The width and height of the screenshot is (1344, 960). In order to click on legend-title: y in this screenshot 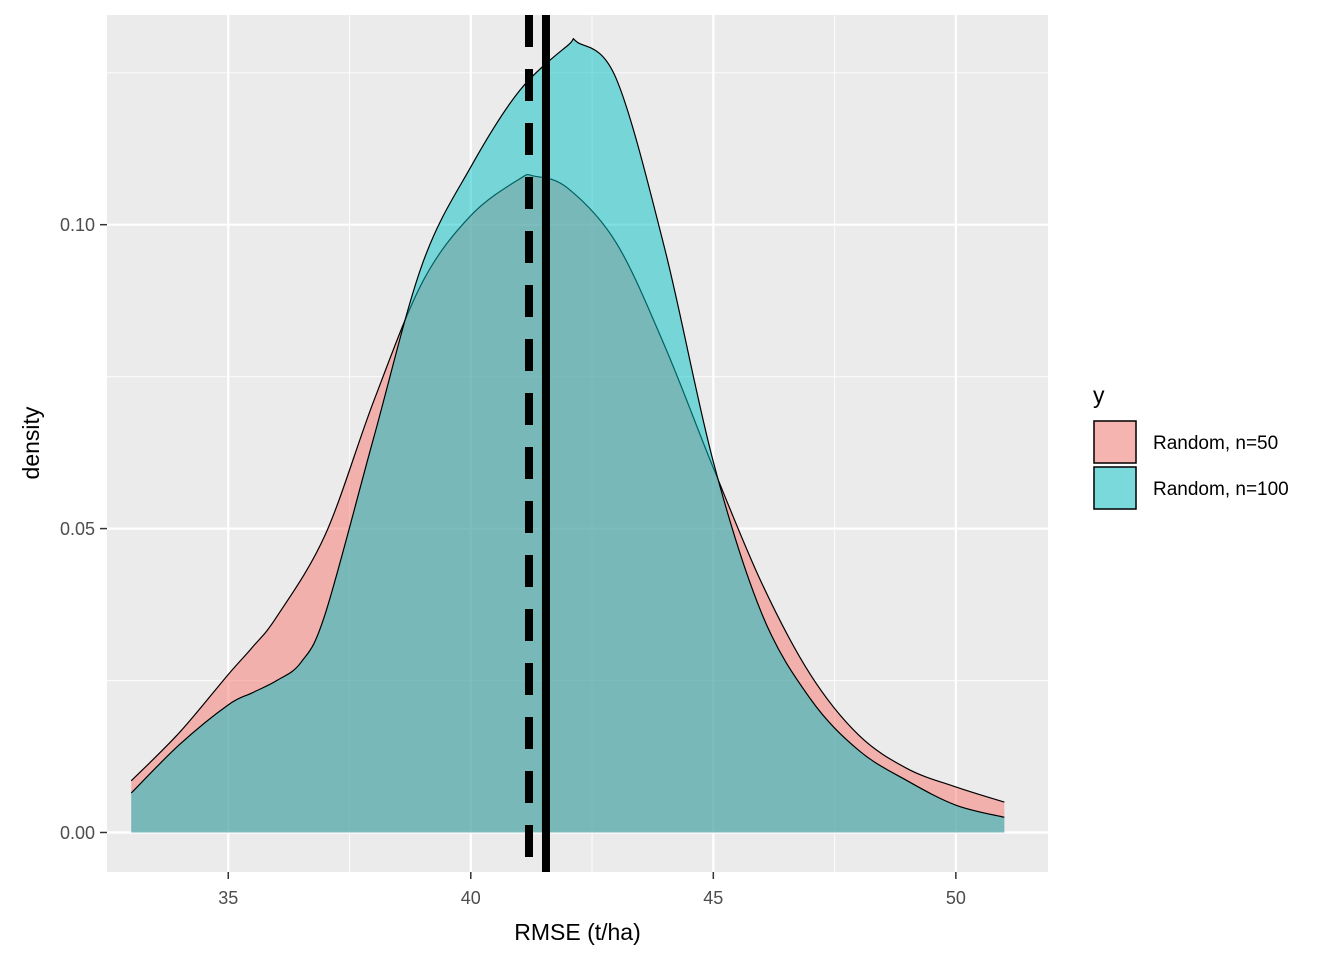, I will do `click(1099, 395)`.